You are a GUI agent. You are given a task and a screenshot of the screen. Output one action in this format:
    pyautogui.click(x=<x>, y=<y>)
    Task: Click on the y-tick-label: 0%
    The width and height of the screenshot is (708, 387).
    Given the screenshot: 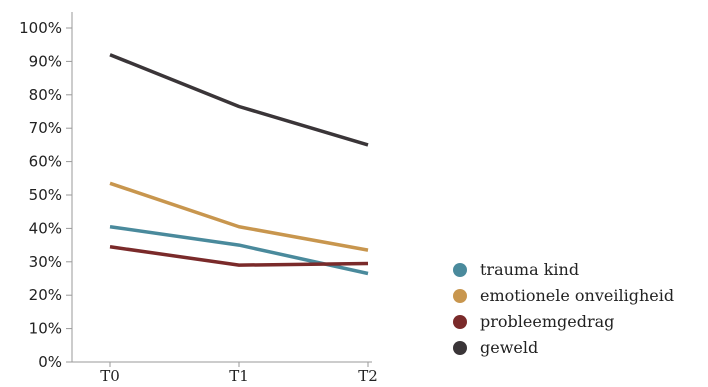 What is the action you would take?
    pyautogui.click(x=50, y=362)
    